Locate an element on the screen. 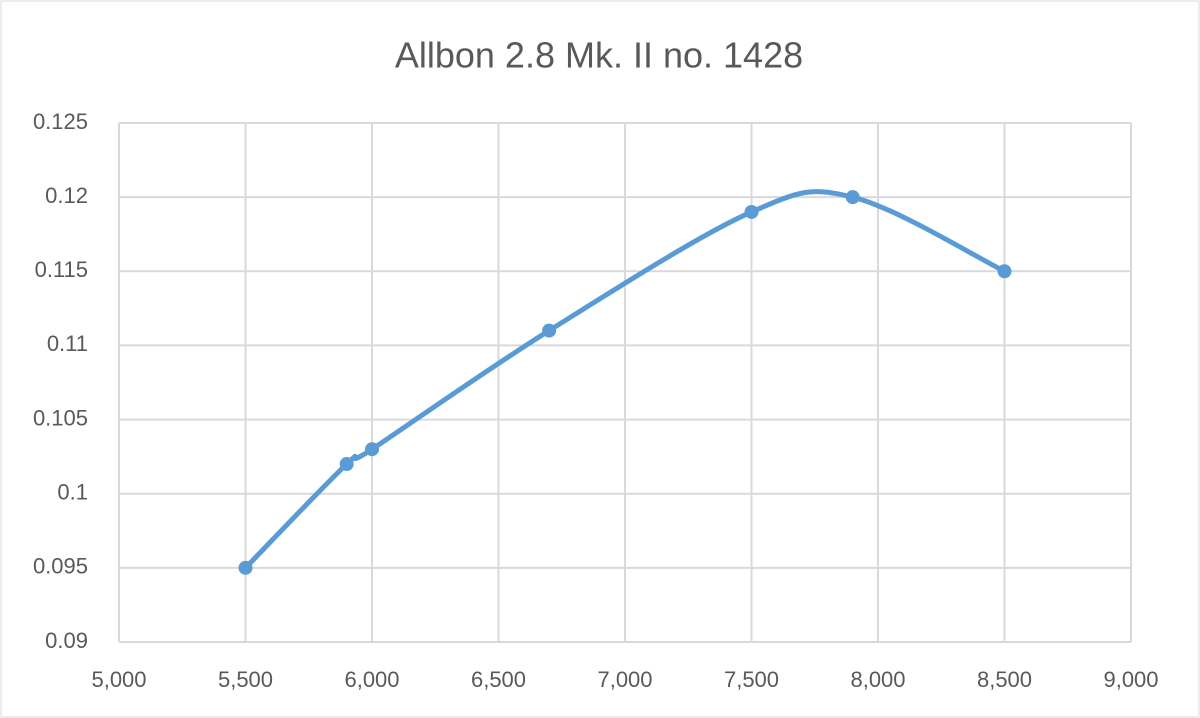 The height and width of the screenshot is (718, 1200). x-tick-label: 9,000 is located at coordinates (1130, 679).